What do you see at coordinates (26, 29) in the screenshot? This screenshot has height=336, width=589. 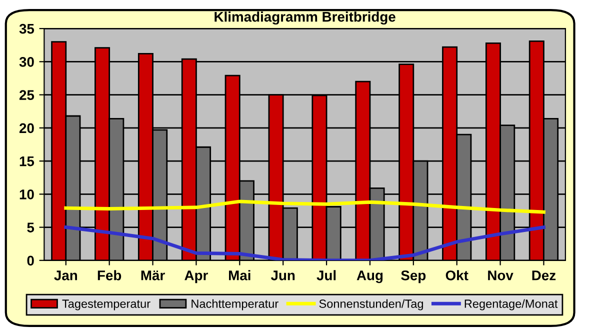 I see `y-tick-label: 35` at bounding box center [26, 29].